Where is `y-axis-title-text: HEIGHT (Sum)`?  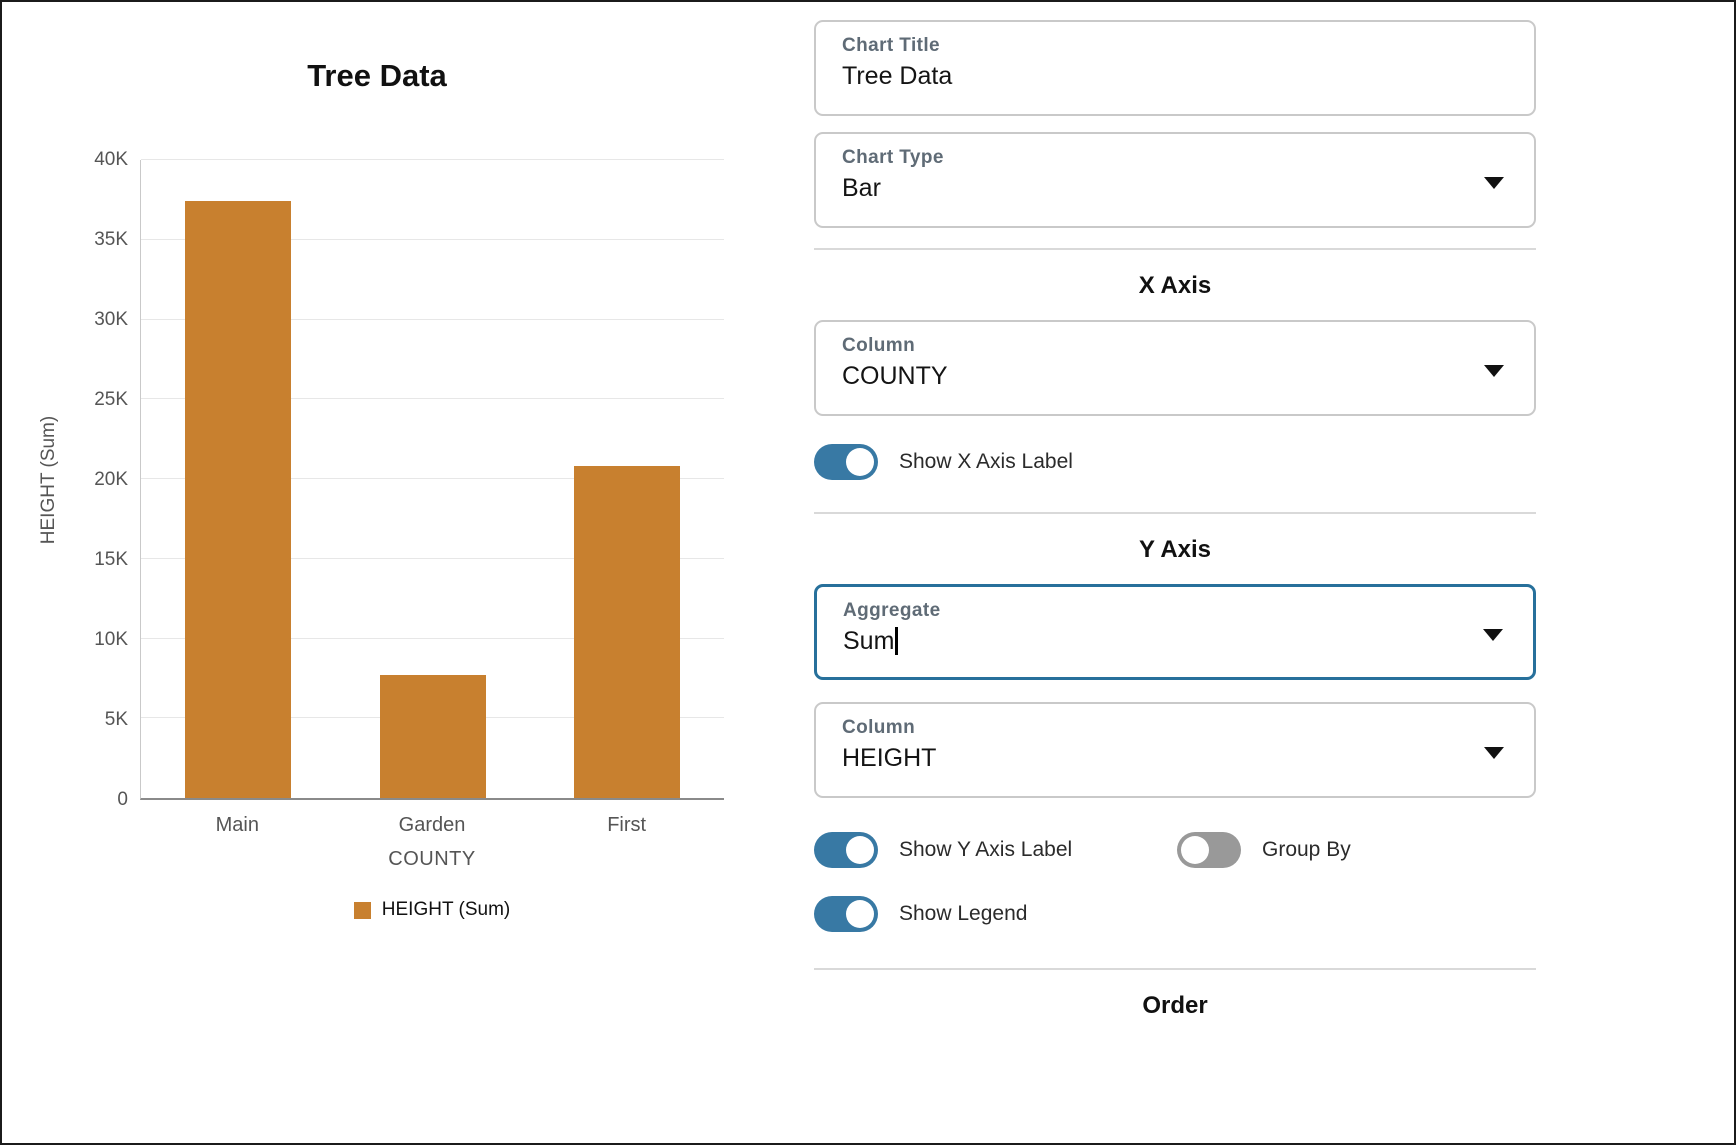 y-axis-title-text: HEIGHT (Sum) is located at coordinates (48, 480).